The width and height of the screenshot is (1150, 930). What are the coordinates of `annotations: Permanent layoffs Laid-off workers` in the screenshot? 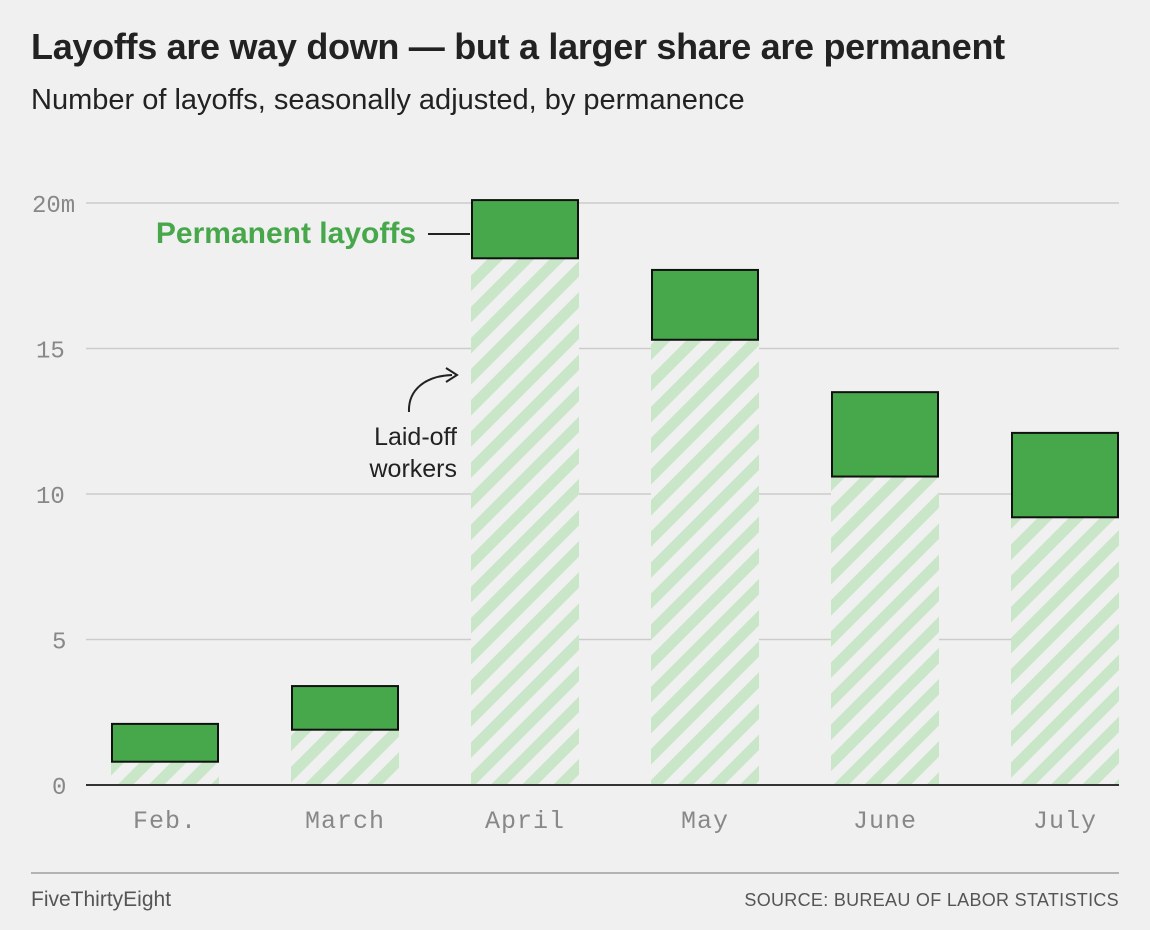 It's located at (313, 350).